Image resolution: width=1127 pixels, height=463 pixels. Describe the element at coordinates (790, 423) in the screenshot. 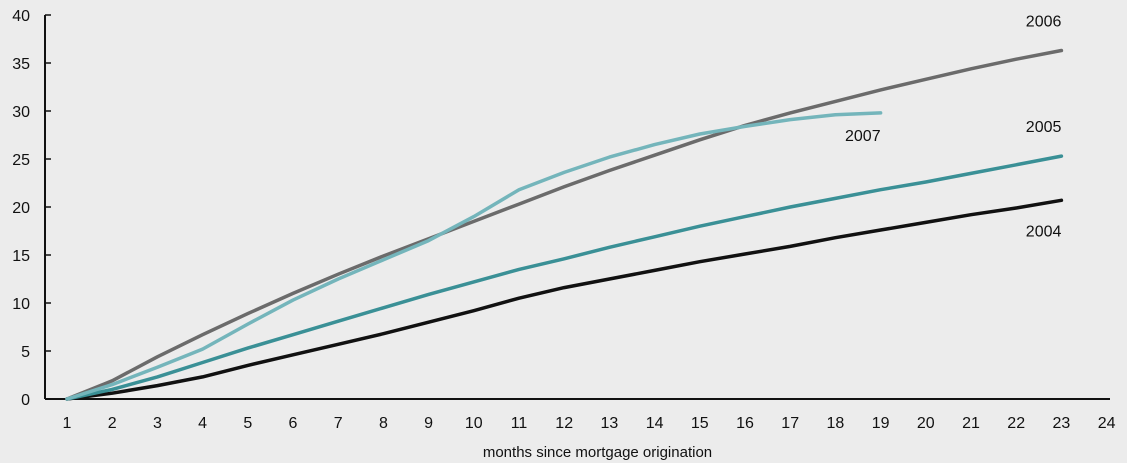

I see `x-tick-label: 17` at that location.